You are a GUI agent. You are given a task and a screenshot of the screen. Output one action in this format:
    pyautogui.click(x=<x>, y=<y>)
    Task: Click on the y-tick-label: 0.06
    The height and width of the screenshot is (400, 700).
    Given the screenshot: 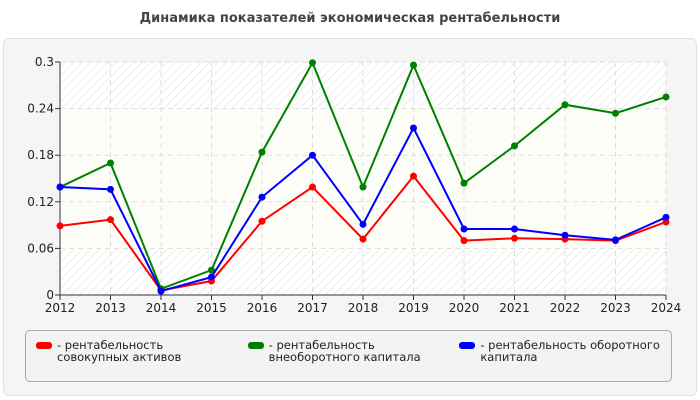 What is the action you would take?
    pyautogui.click(x=40, y=248)
    